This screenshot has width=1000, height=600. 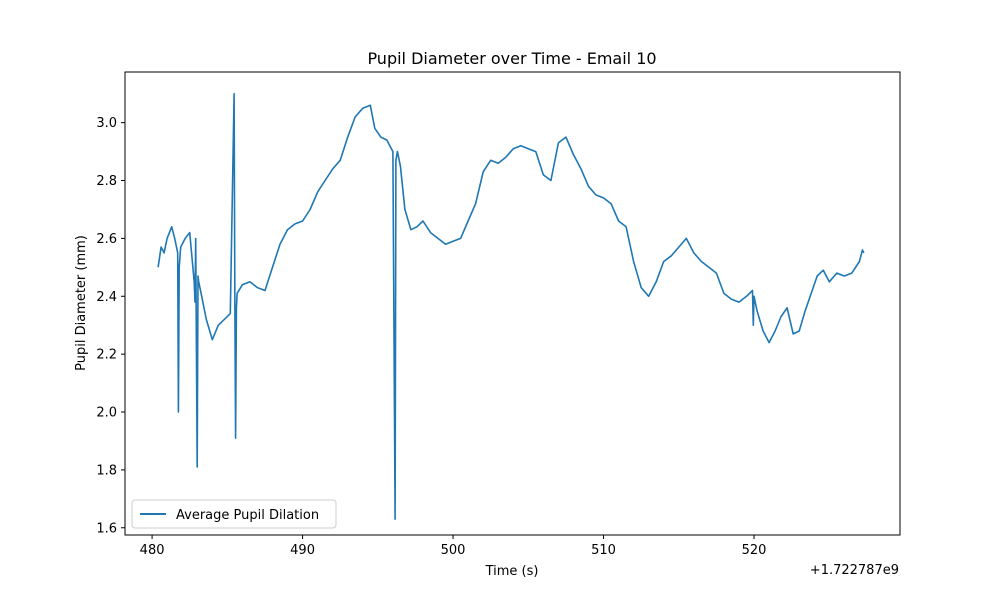 What do you see at coordinates (603, 550) in the screenshot?
I see `x-tick-label: 510` at bounding box center [603, 550].